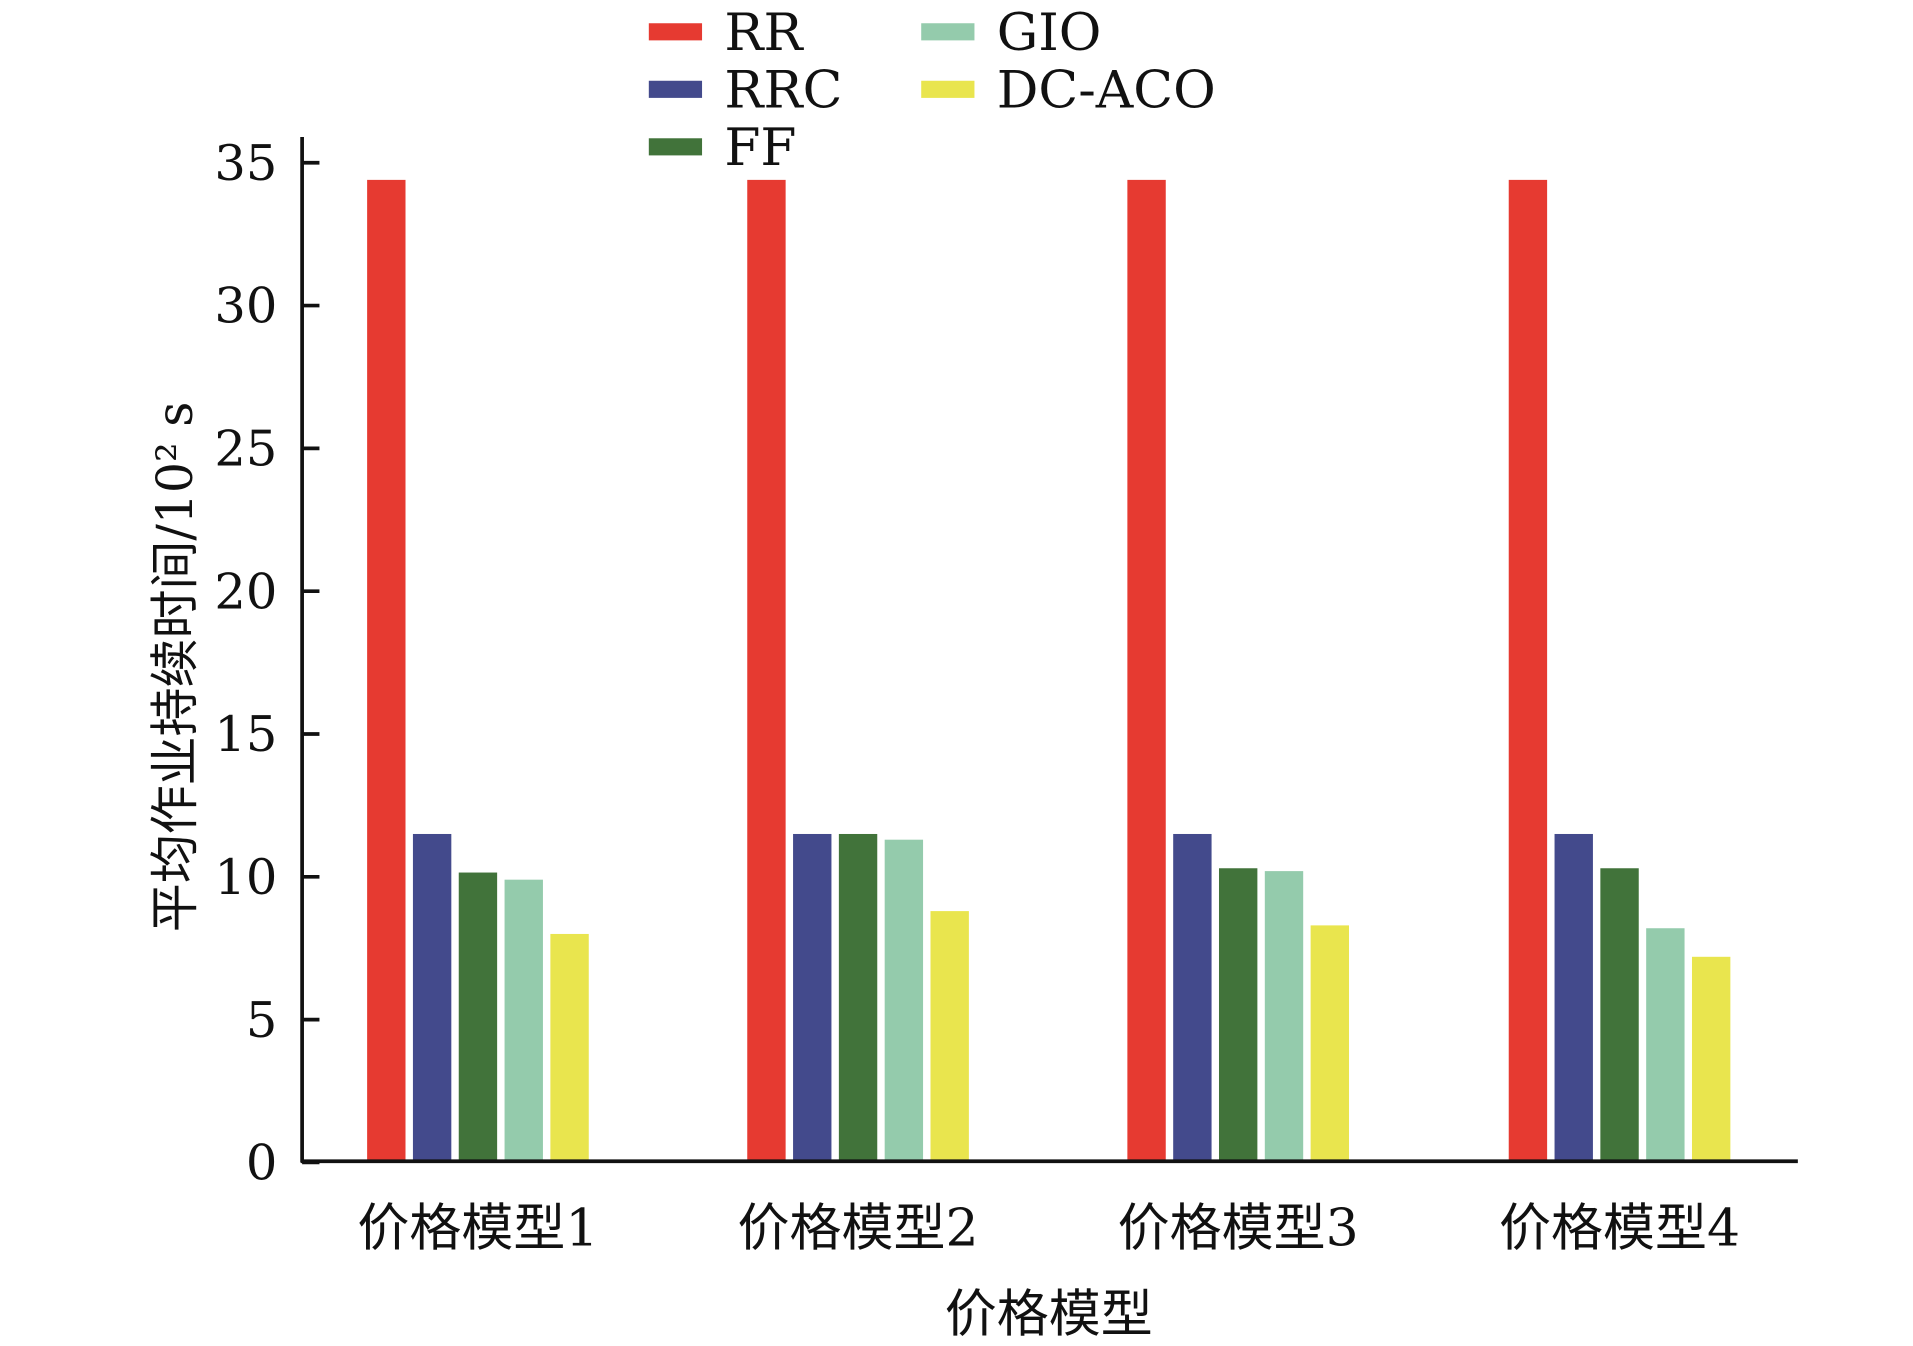 Image resolution: width=1913 pixels, height=1346 pixels. Describe the element at coordinates (245, 734) in the screenshot. I see `y-tick-label: 15` at that location.